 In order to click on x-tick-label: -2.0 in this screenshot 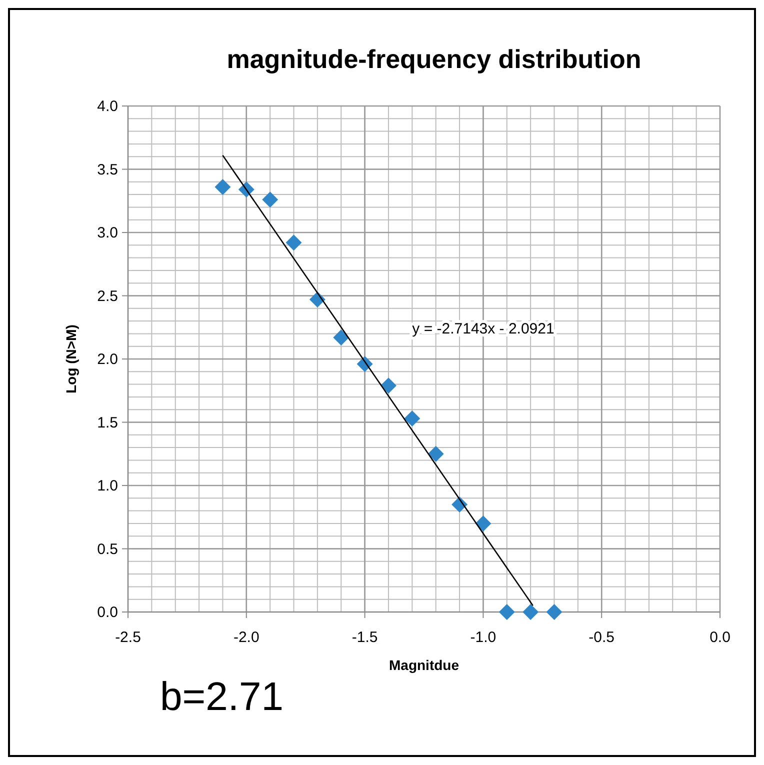, I will do `click(246, 637)`.